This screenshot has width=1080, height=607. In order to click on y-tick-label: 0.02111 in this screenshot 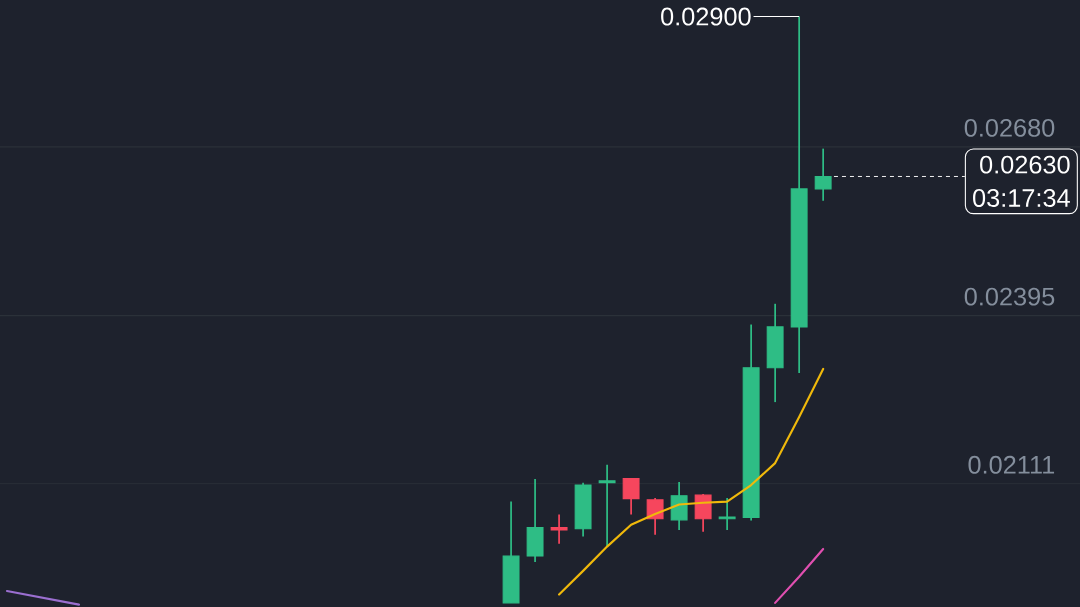, I will do `click(1011, 464)`.